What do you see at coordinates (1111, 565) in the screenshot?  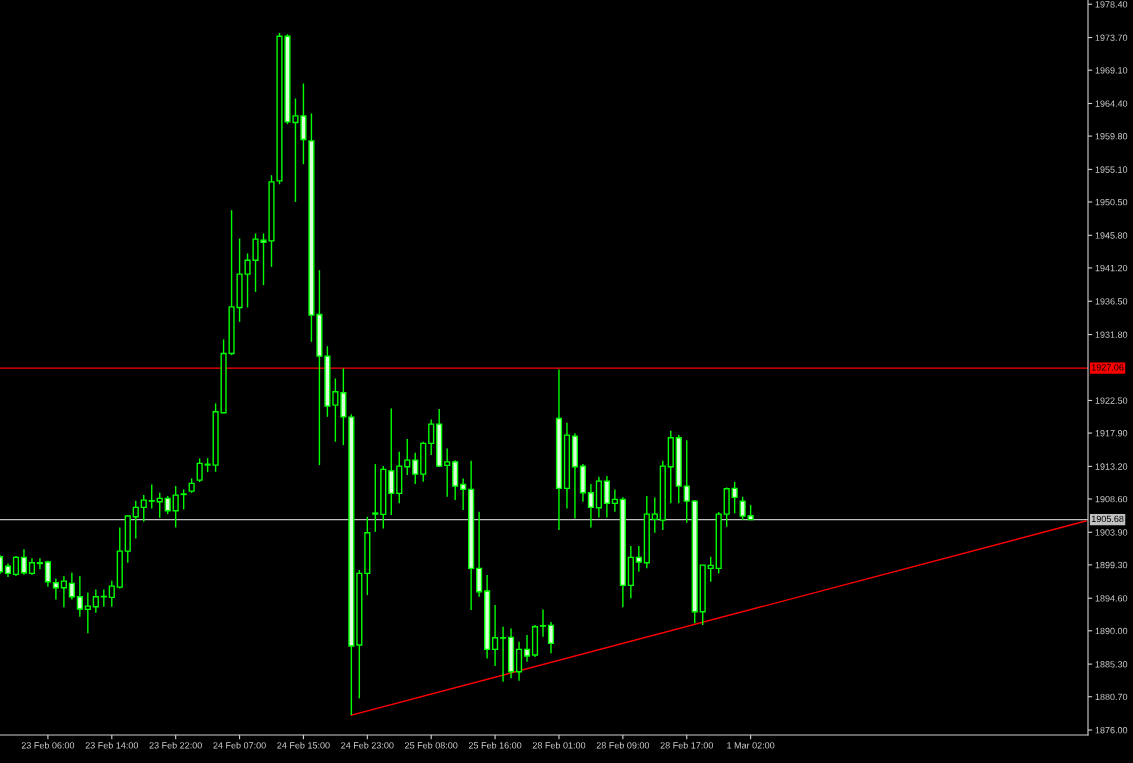 I see `y-tick-label: 1899.30` at bounding box center [1111, 565].